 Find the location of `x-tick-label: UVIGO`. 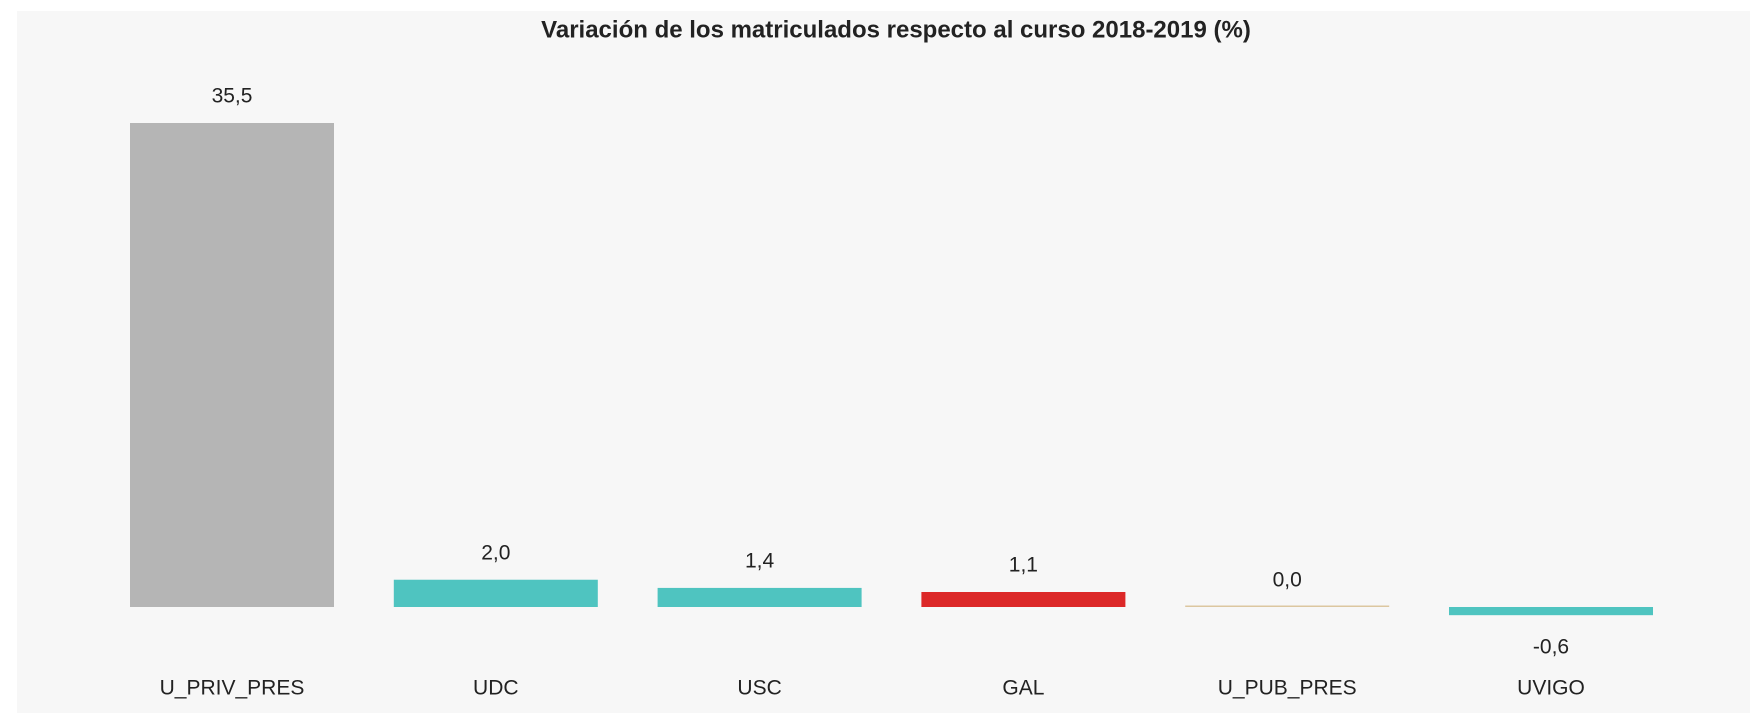

x-tick-label: UVIGO is located at coordinates (1551, 688).